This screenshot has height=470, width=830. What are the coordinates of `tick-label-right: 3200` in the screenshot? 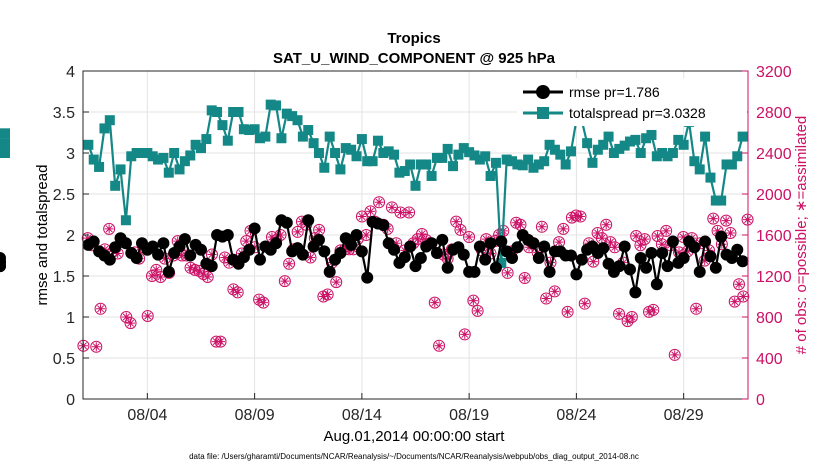 It's located at (774, 72).